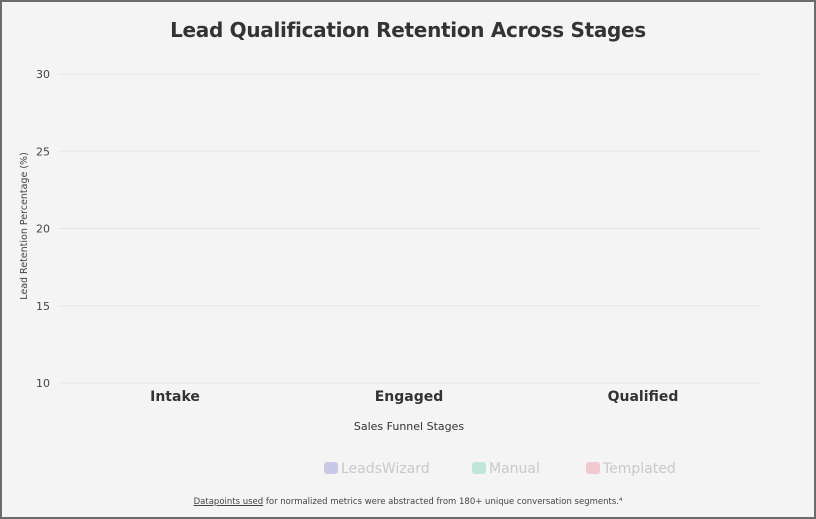 This screenshot has width=816, height=519. What do you see at coordinates (228, 502) in the screenshot?
I see `datapoints-link: Datapoints used` at bounding box center [228, 502].